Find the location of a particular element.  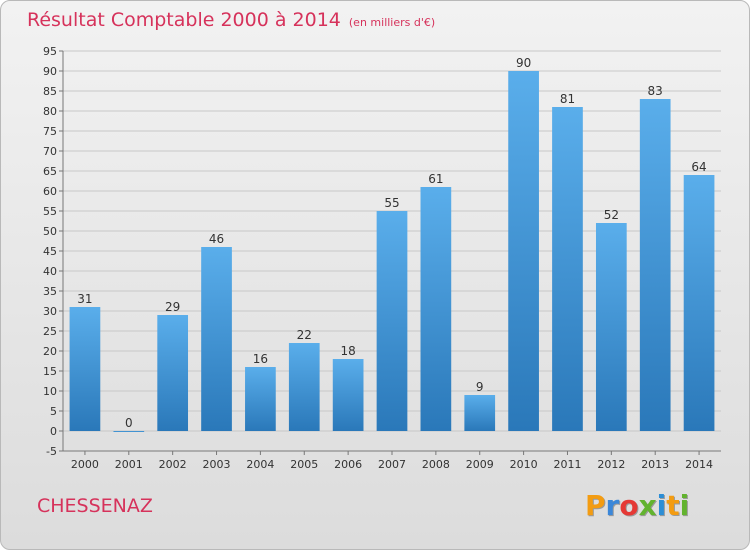

logo-letter: t is located at coordinates (673, 505).